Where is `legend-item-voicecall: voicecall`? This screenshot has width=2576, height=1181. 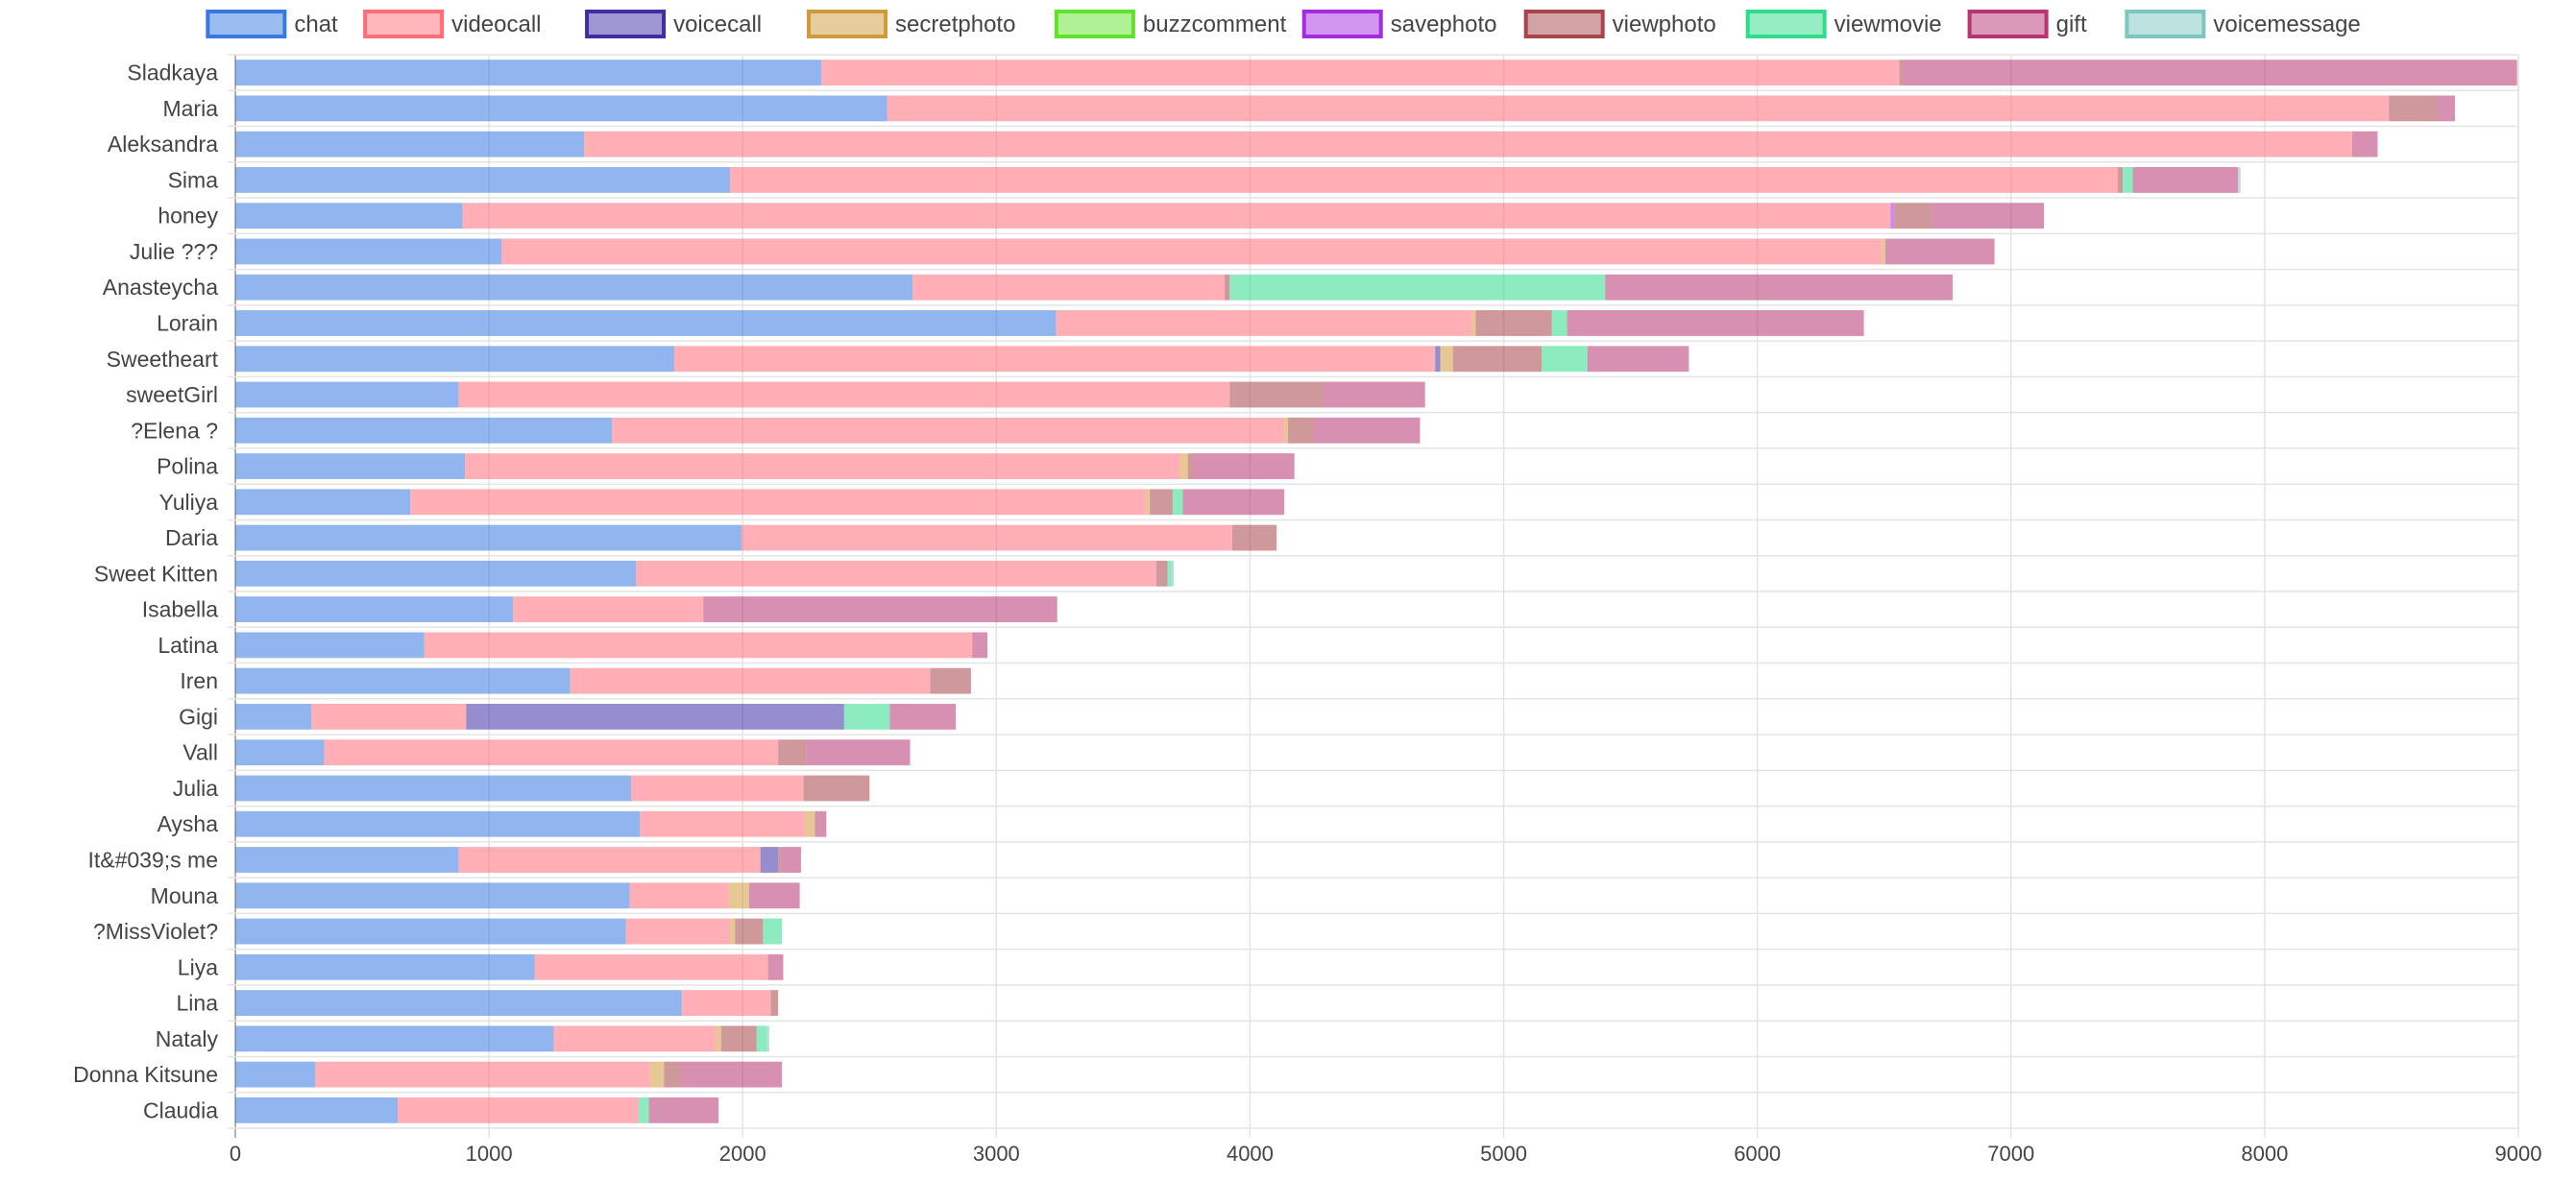
legend-item-voicecall: voicecall is located at coordinates (673, 24).